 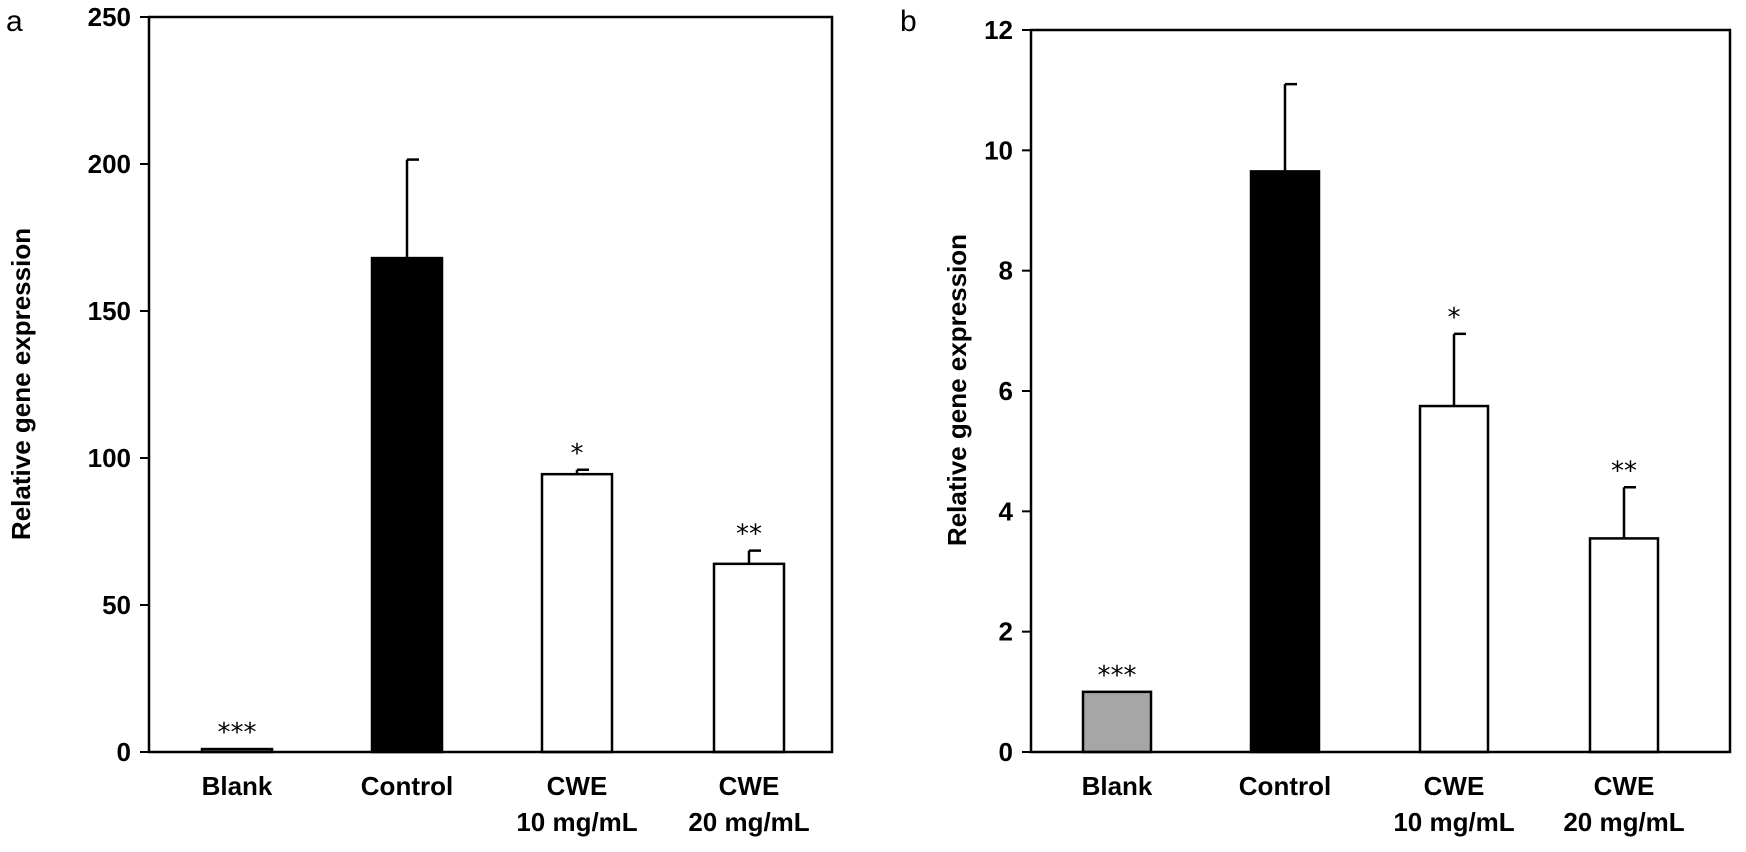 I want to click on y-tick-label: 100, so click(x=109, y=458).